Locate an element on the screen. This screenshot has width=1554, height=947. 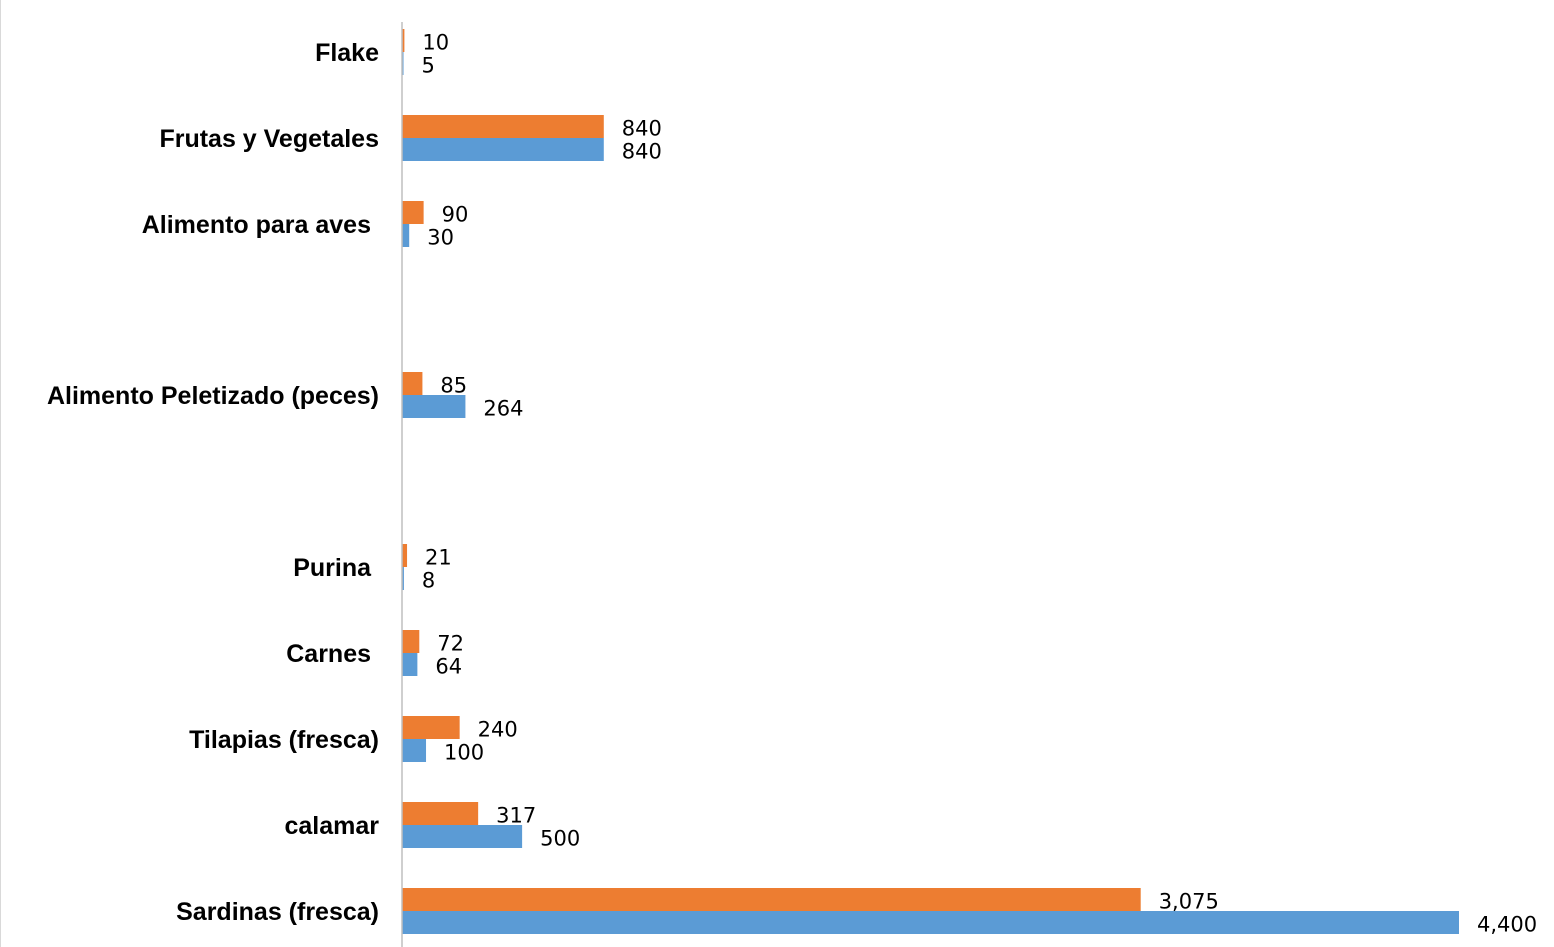
value-label: 264 is located at coordinates (503, 409).